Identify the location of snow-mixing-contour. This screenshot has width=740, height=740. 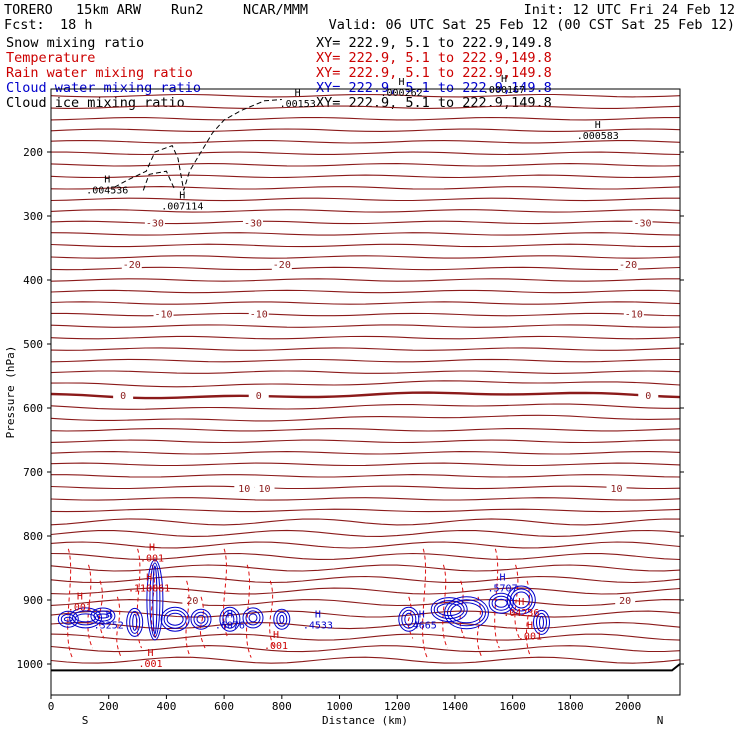
(159, 180).